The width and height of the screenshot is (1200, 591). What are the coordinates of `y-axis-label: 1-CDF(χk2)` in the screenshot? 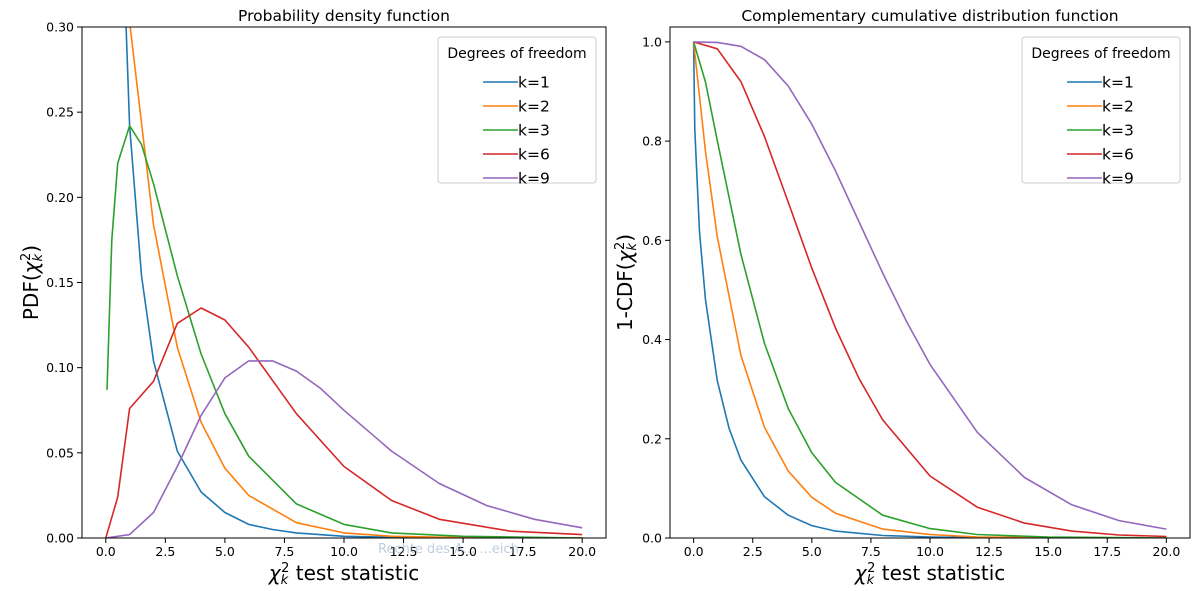 It's located at (626, 282).